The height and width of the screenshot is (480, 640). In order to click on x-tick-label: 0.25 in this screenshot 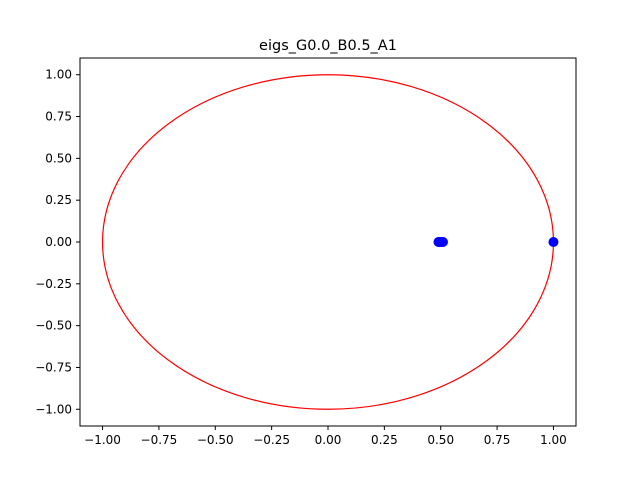, I will do `click(384, 440)`.